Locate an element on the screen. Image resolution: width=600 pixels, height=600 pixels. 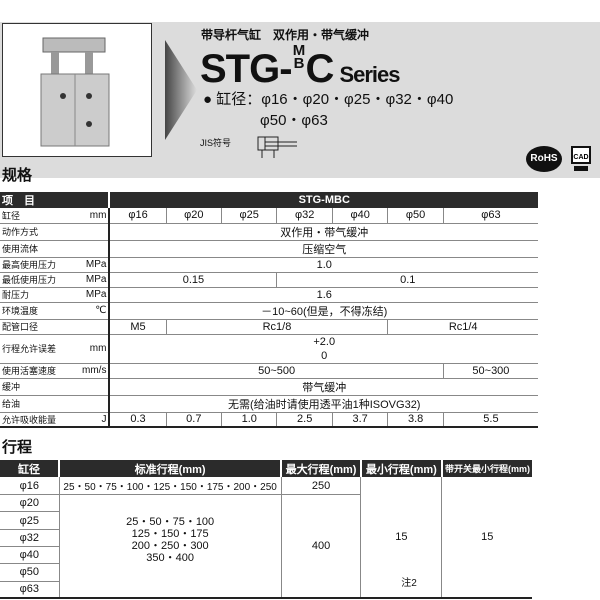
table-row: 最高使用压力 MPa 1.0 is located at coordinates (269, 265).